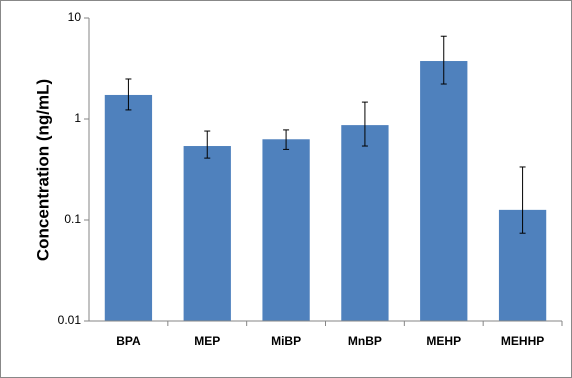 This screenshot has width=572, height=378. I want to click on y-tick-label: 10, so click(75, 17).